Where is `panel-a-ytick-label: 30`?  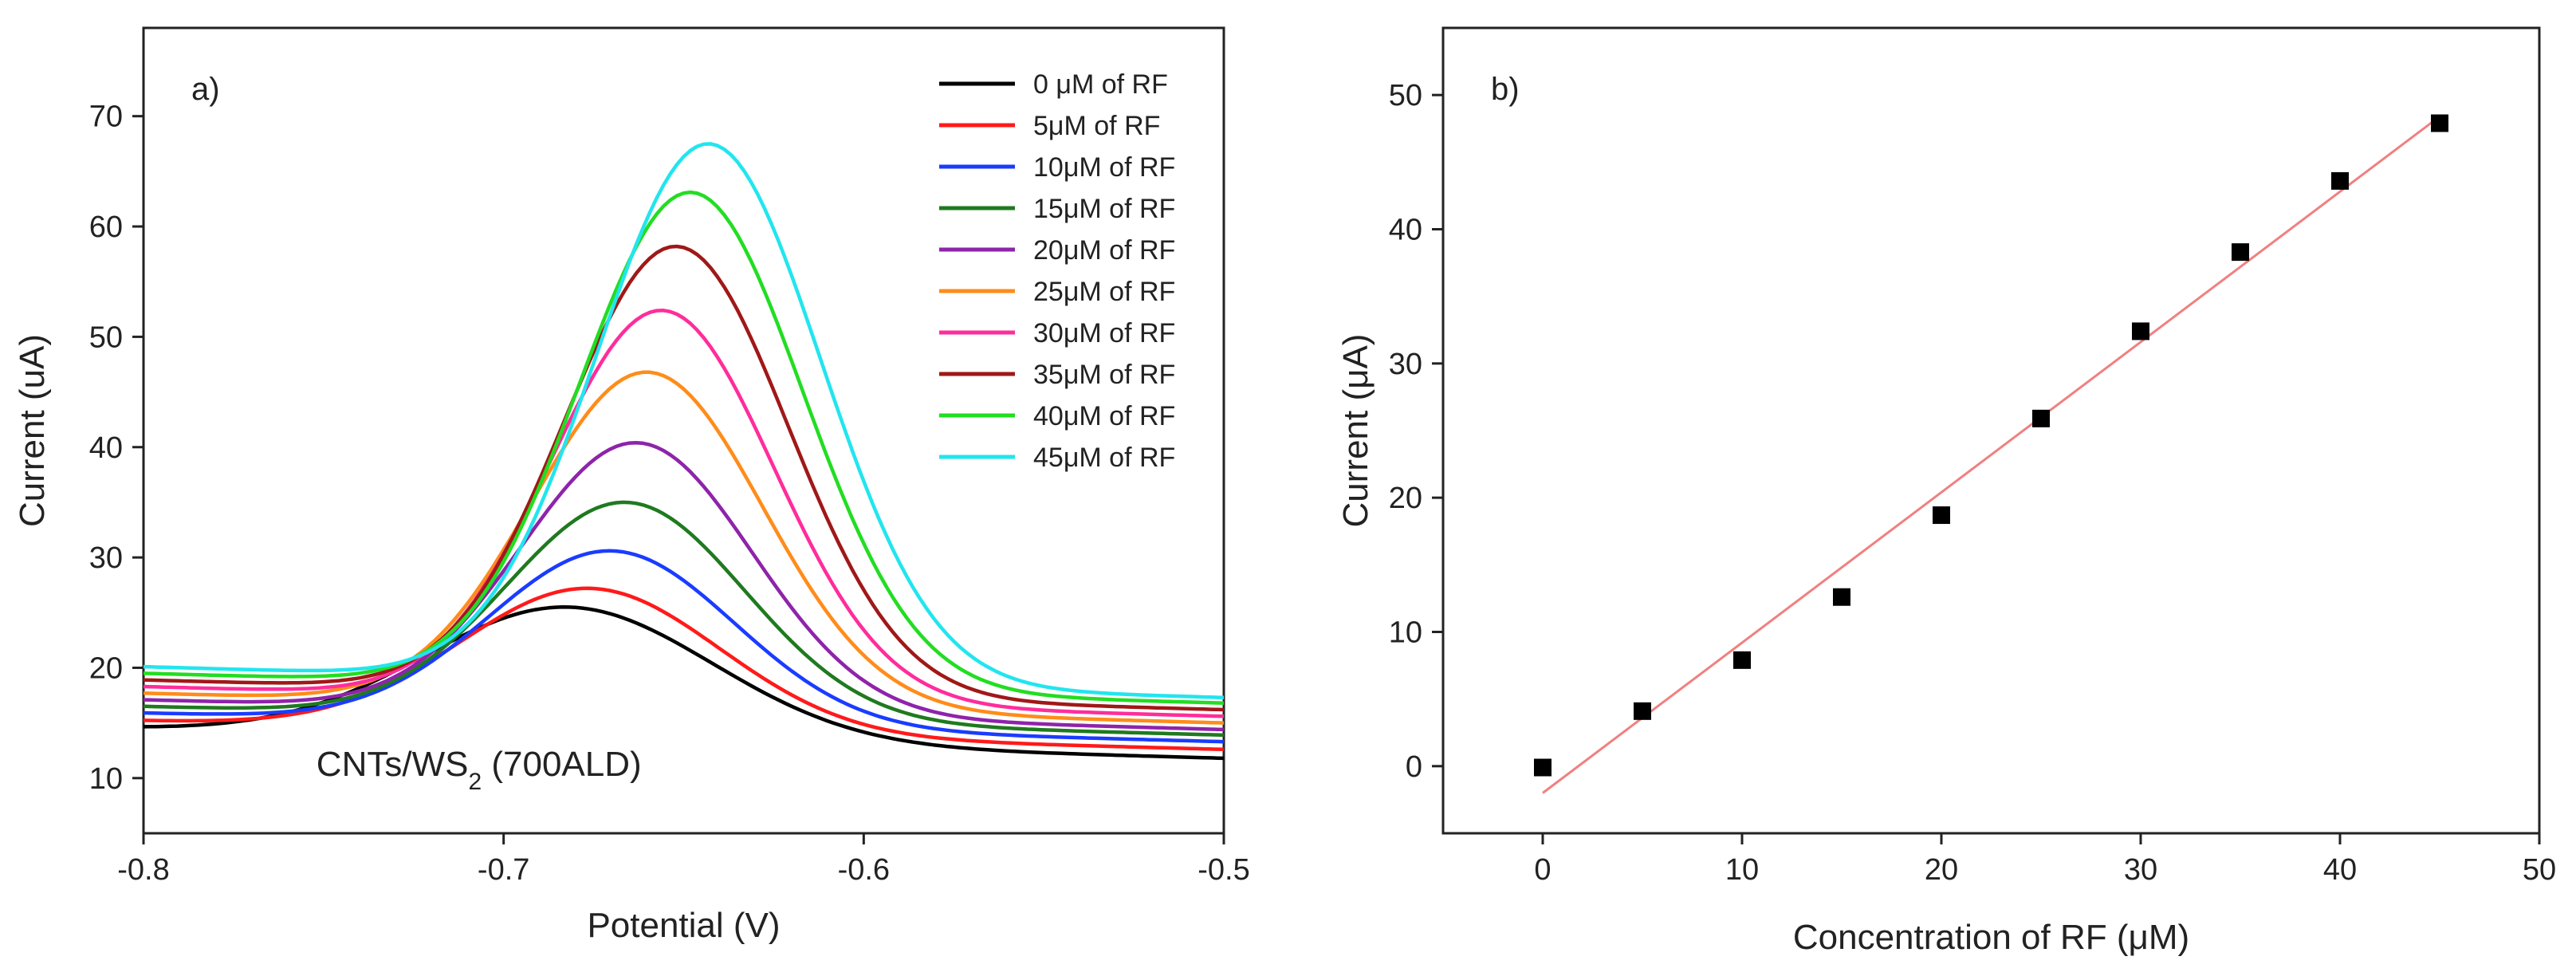 panel-a-ytick-label: 30 is located at coordinates (106, 558).